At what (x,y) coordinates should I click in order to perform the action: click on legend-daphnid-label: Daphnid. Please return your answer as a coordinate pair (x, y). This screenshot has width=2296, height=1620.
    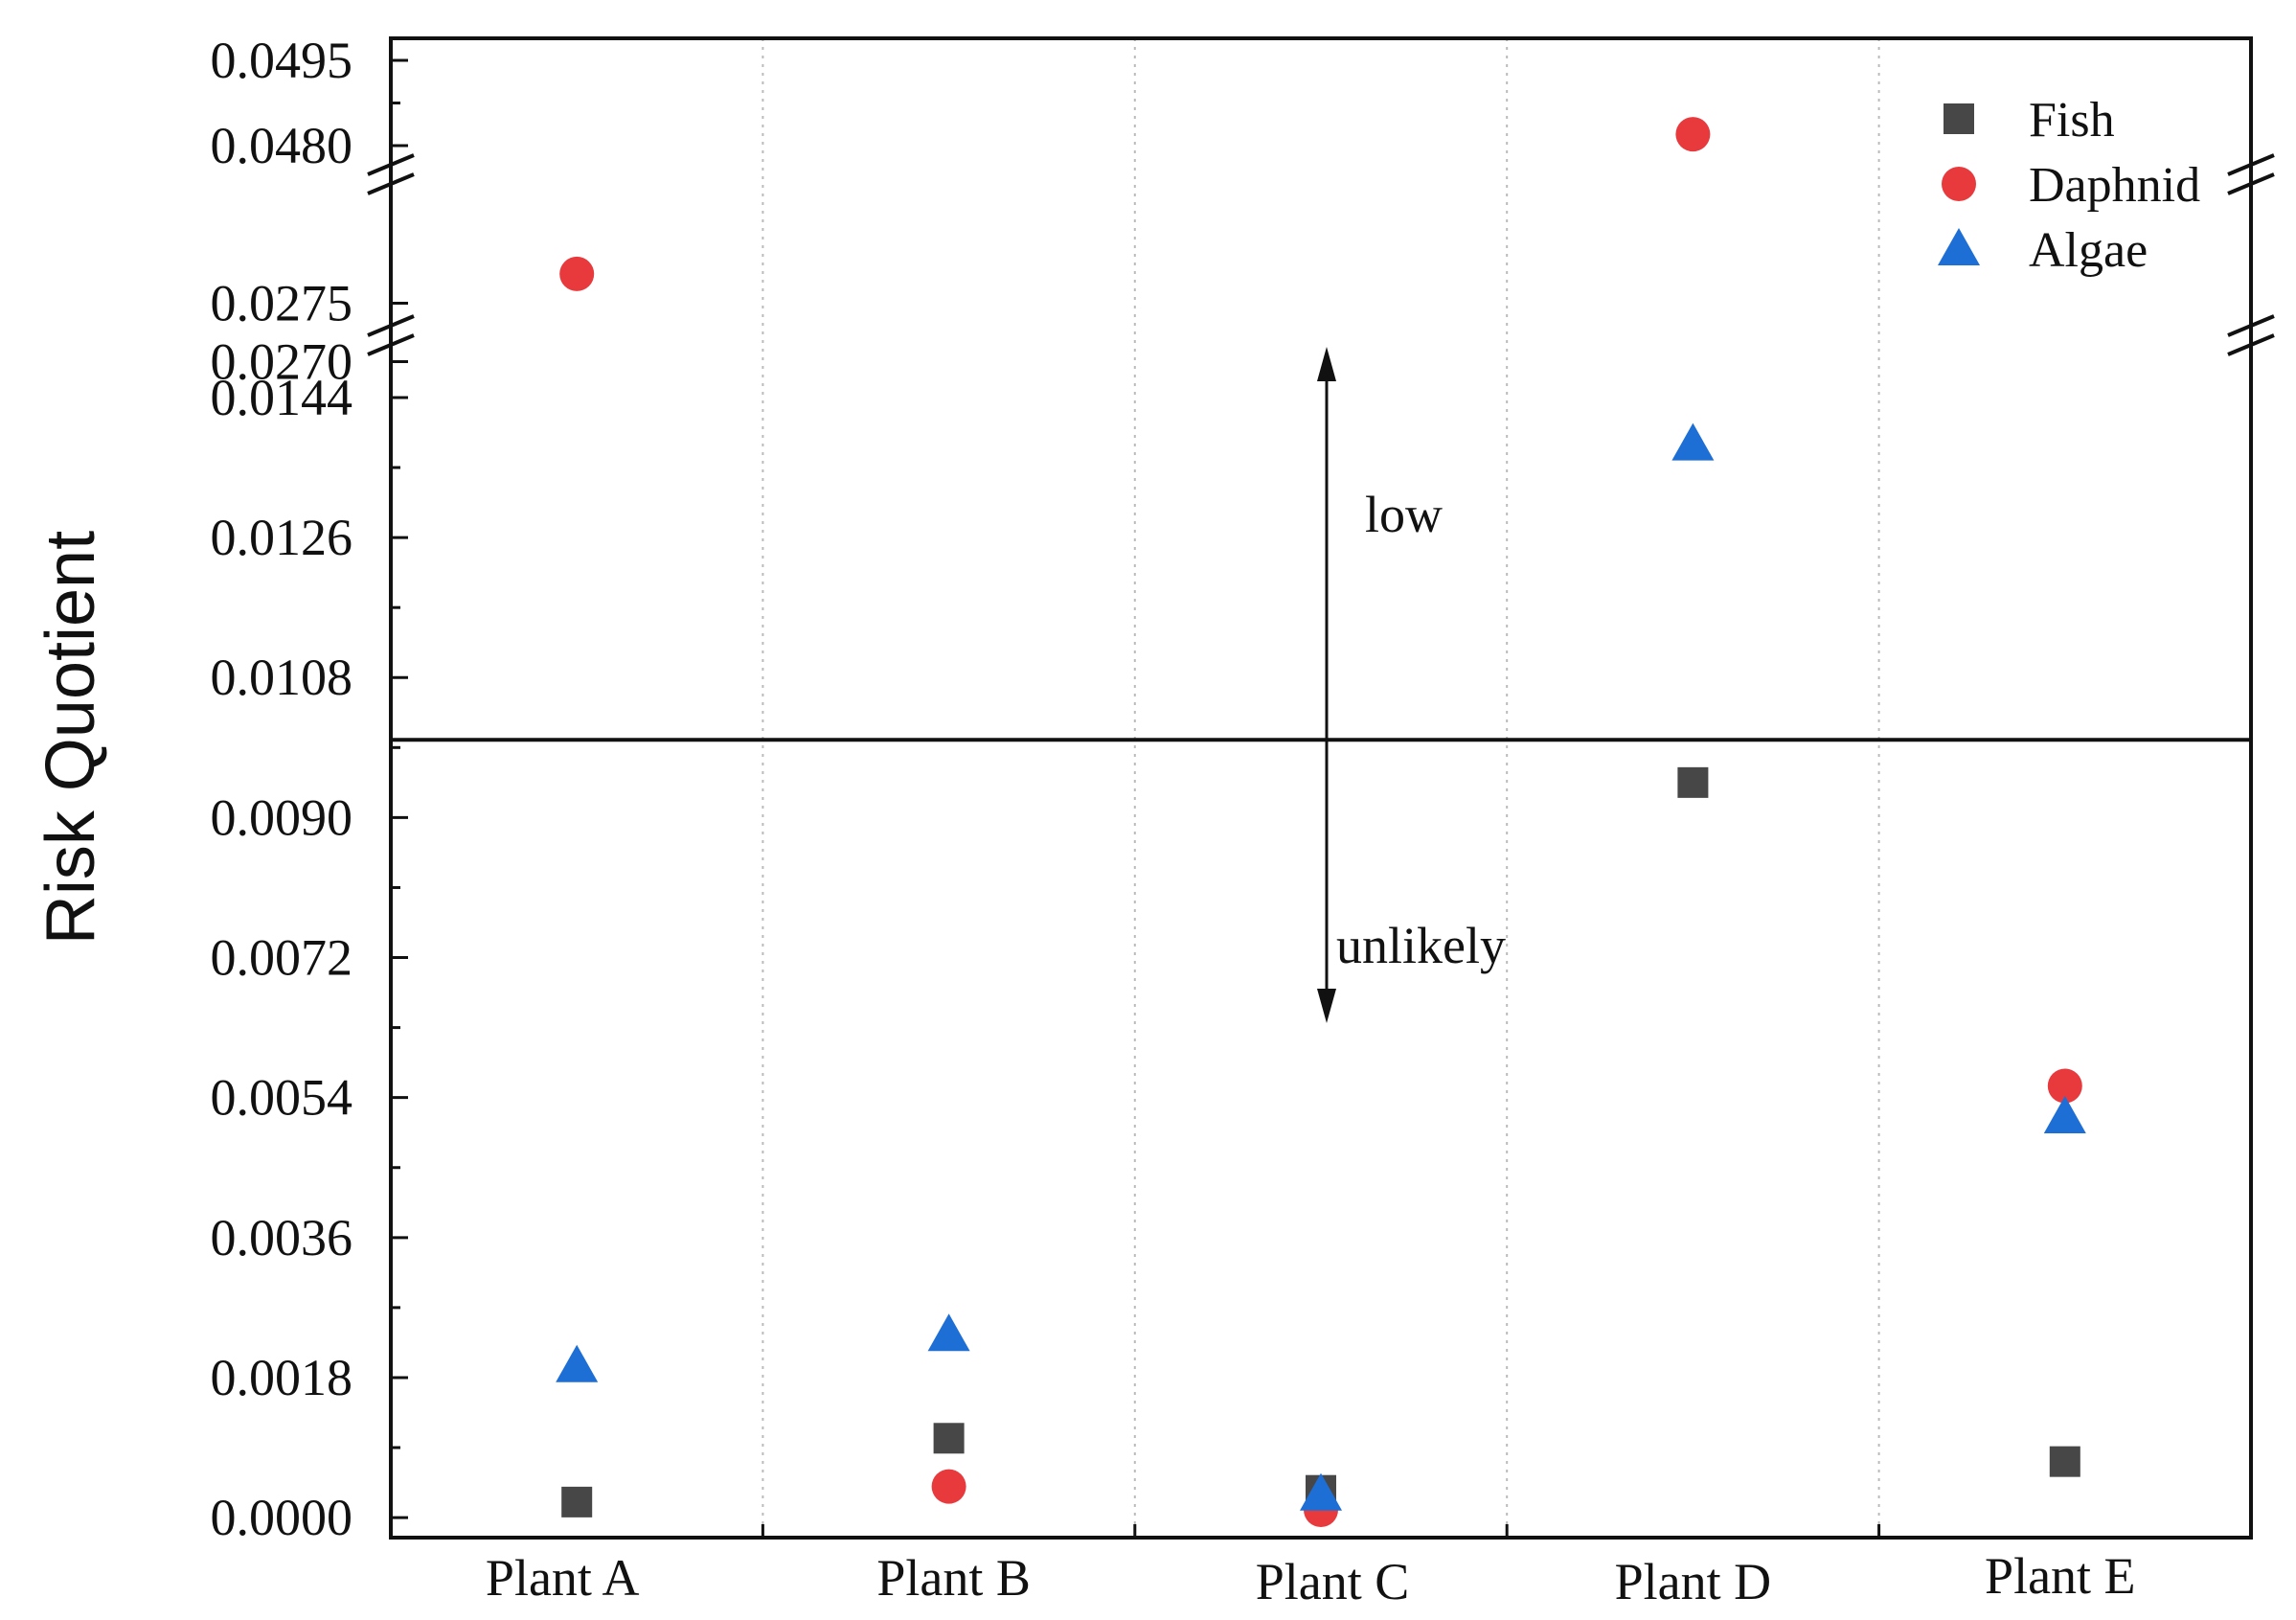
    Looking at the image, I should click on (2114, 185).